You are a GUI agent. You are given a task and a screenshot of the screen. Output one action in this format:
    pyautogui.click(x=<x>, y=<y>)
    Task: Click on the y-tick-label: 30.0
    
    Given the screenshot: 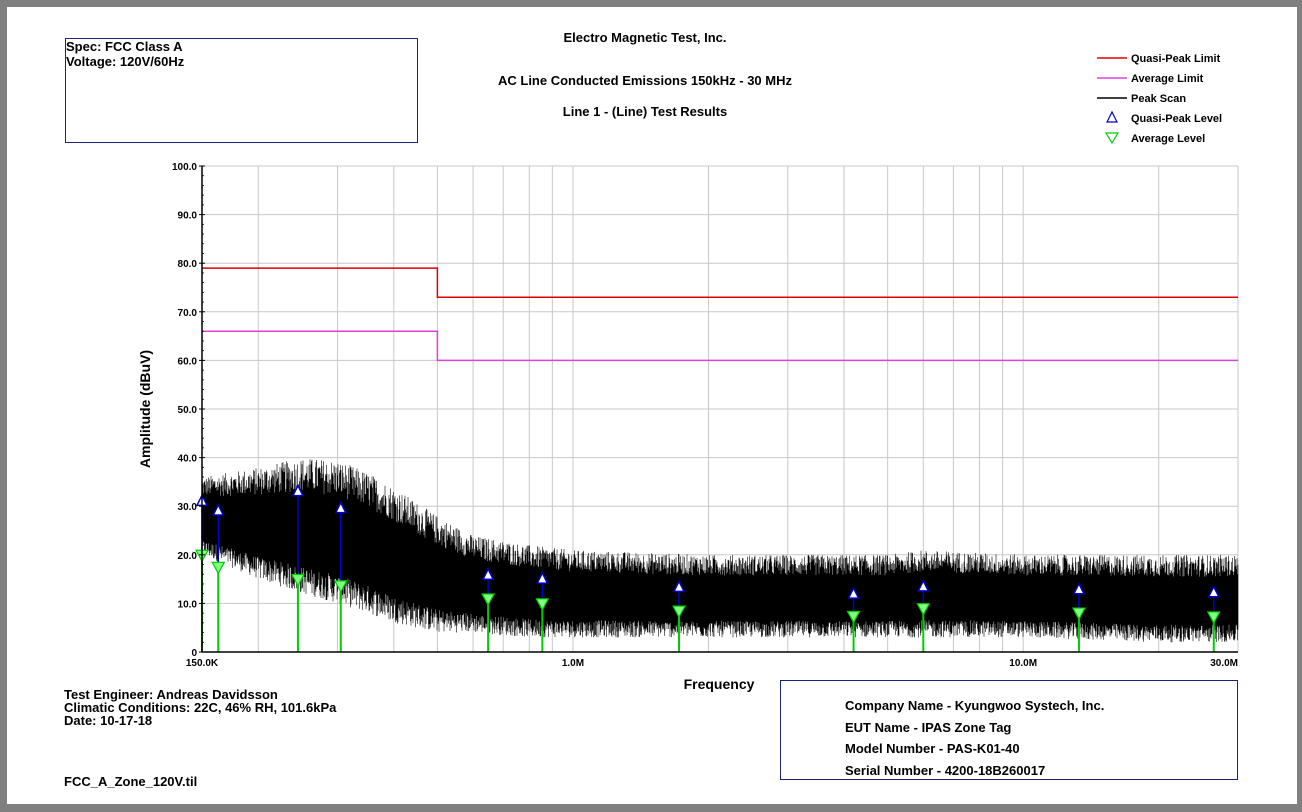 What is the action you would take?
    pyautogui.click(x=188, y=507)
    